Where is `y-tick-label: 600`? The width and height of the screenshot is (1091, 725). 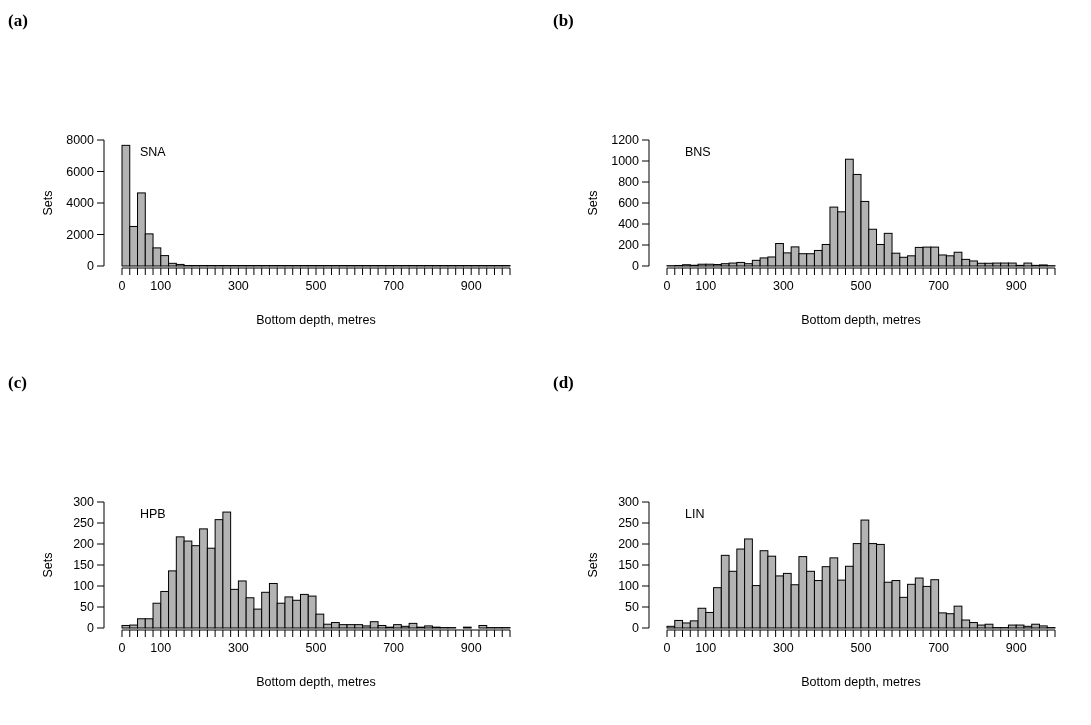 y-tick-label: 600 is located at coordinates (629, 203).